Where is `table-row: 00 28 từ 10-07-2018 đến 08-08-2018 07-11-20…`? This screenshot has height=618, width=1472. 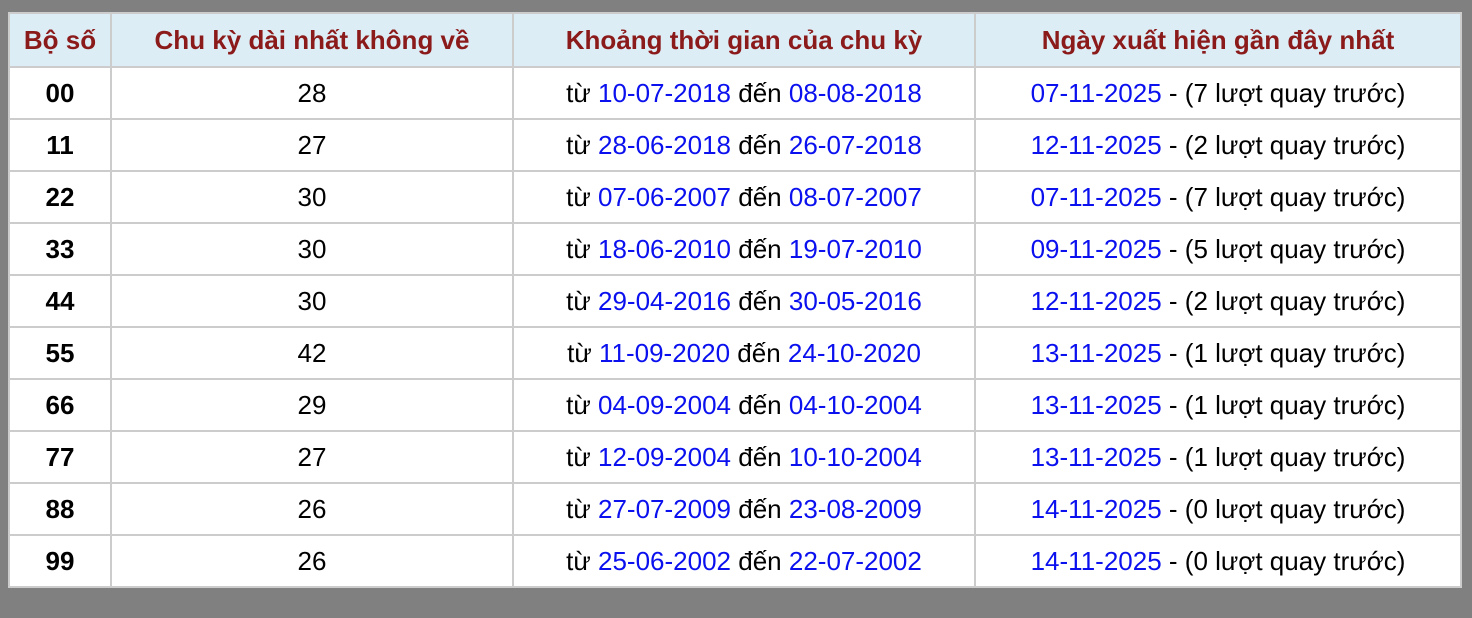
table-row: 00 28 từ 10-07-2018 đến 08-08-2018 07-11-20… is located at coordinates (735, 93).